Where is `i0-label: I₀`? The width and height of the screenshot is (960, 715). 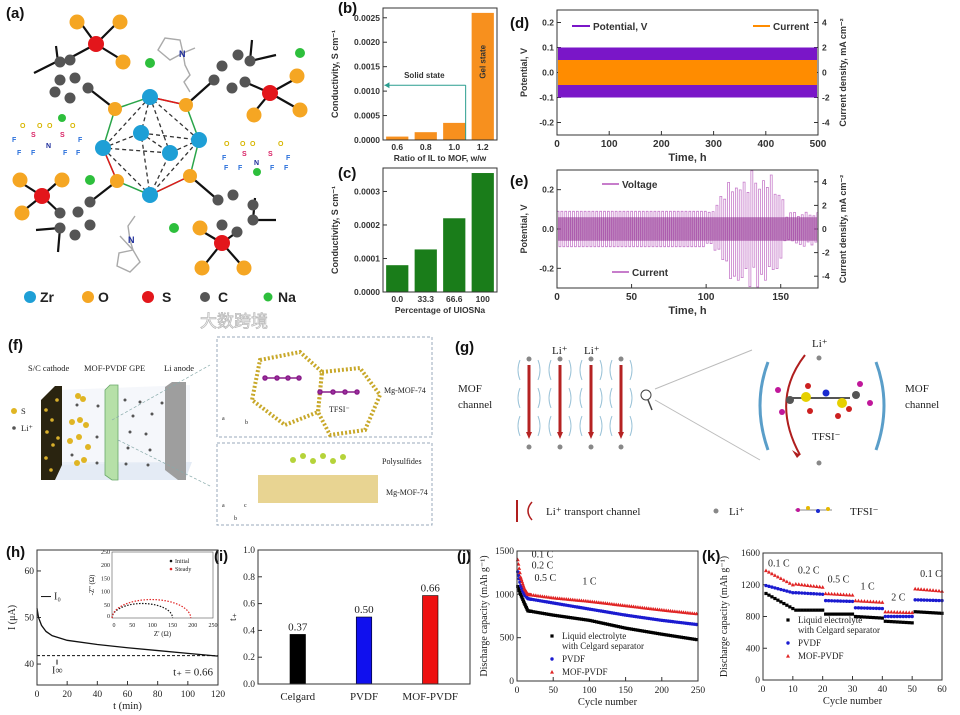
i0-label: I₀ is located at coordinates (57, 597).